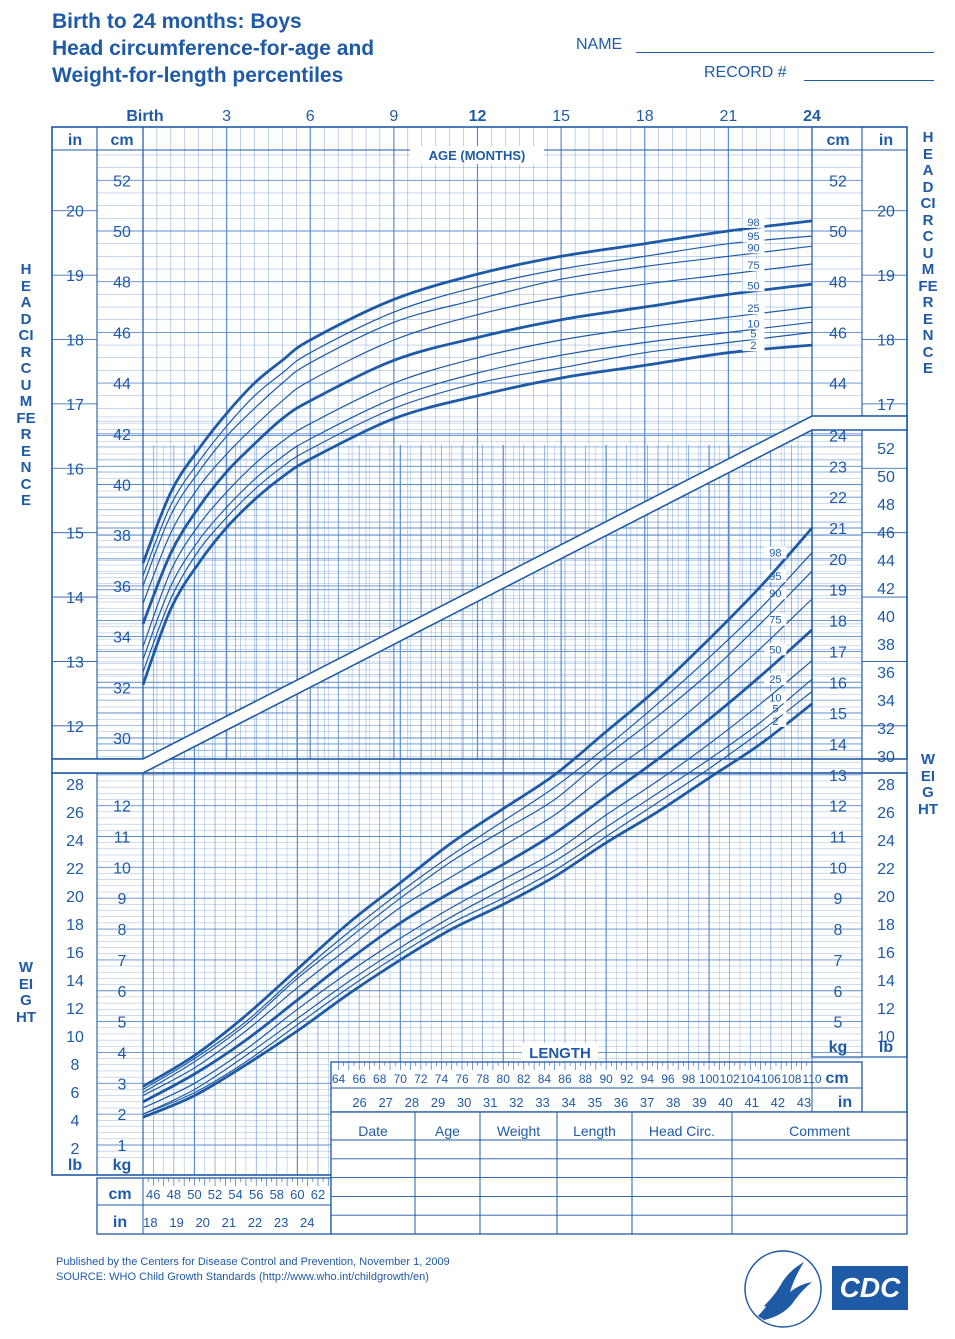 This screenshot has height=1339, width=955. What do you see at coordinates (753, 223) in the screenshot?
I see `head-percentile-label-98: 98` at bounding box center [753, 223].